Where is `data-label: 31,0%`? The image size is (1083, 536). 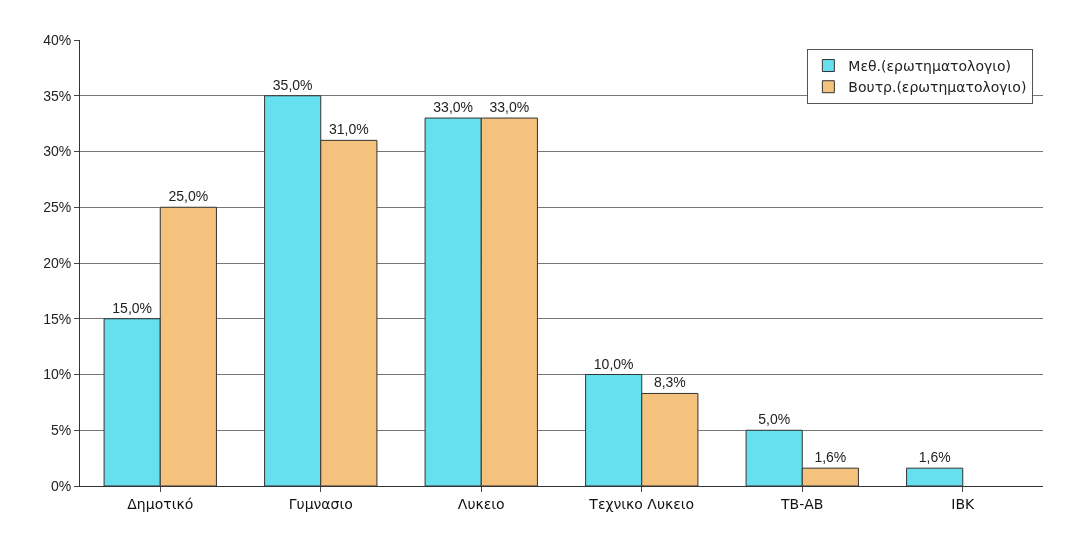 data-label: 31,0% is located at coordinates (348, 129).